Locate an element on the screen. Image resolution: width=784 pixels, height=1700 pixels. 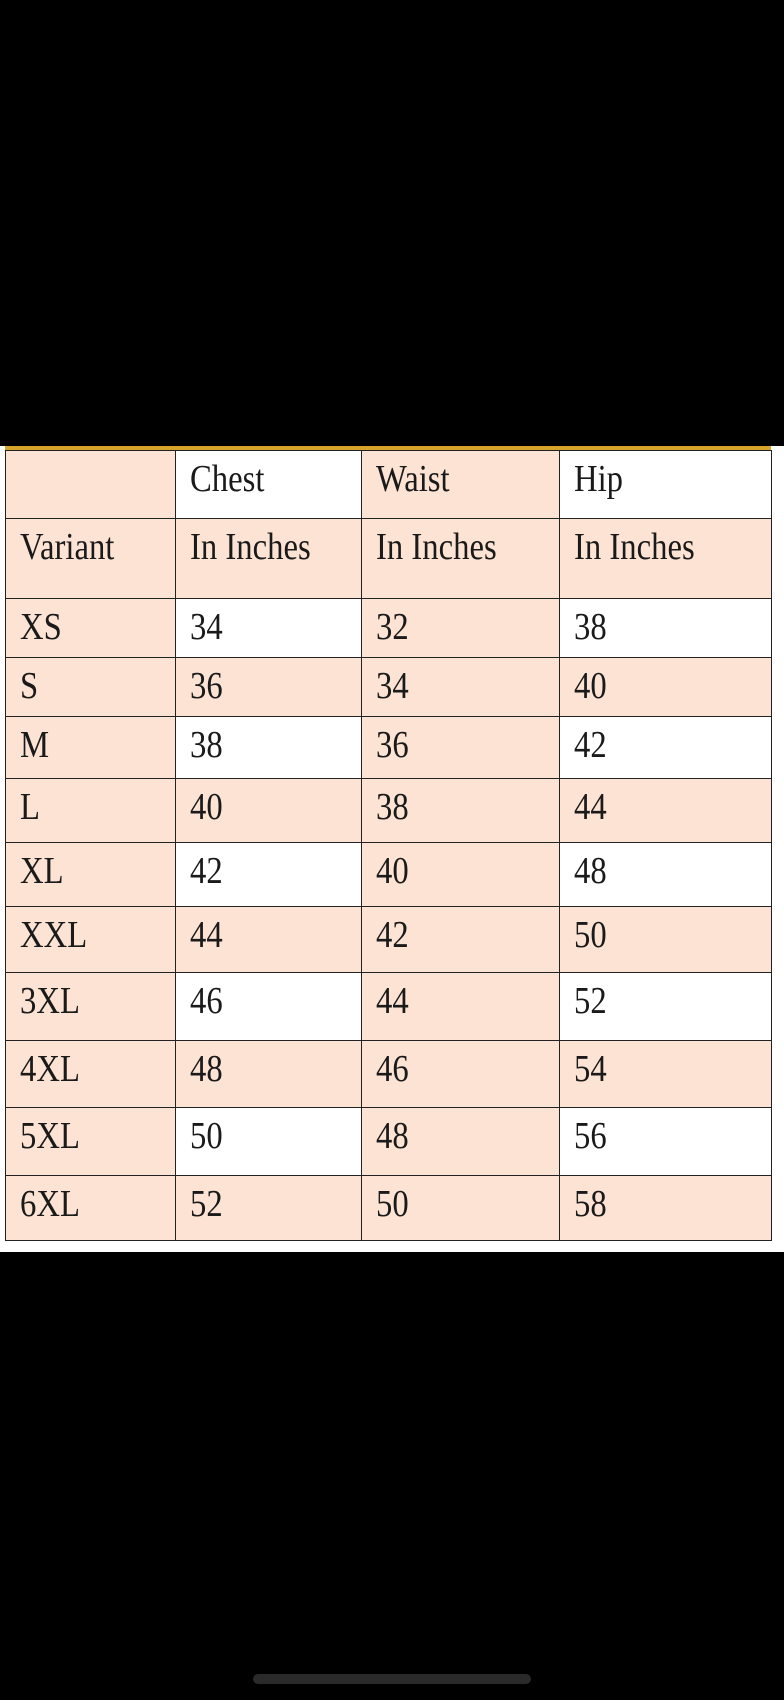
variant-cell: 6XL is located at coordinates (90, 1208).